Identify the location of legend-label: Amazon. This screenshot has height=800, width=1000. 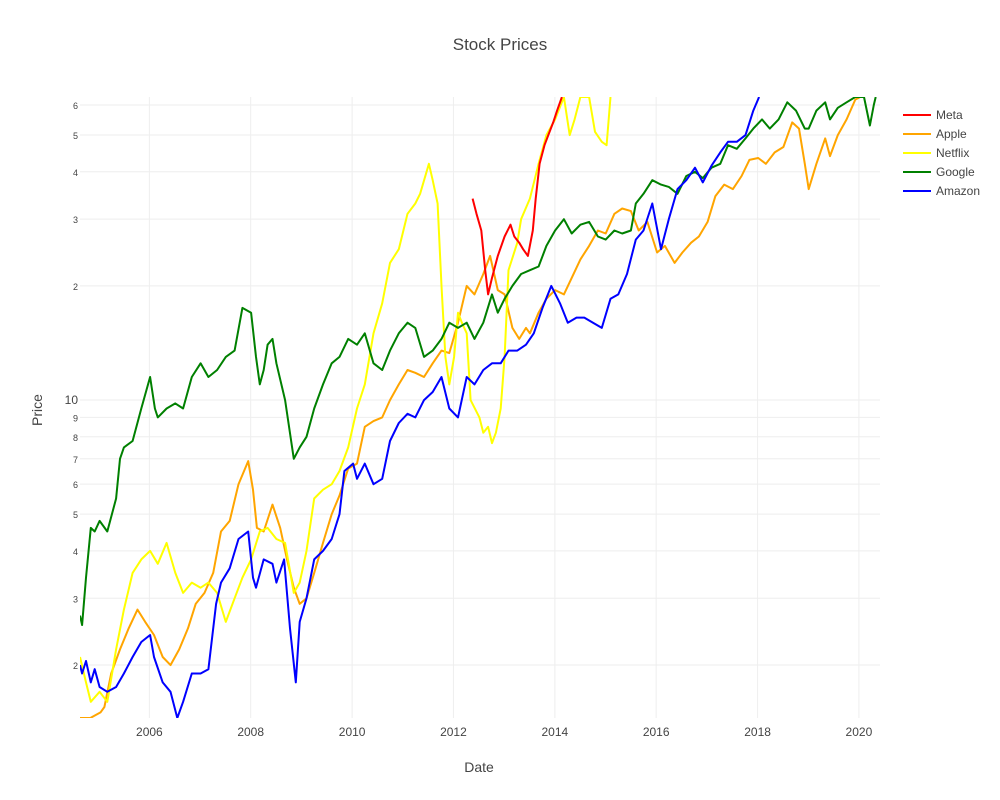
(958, 191).